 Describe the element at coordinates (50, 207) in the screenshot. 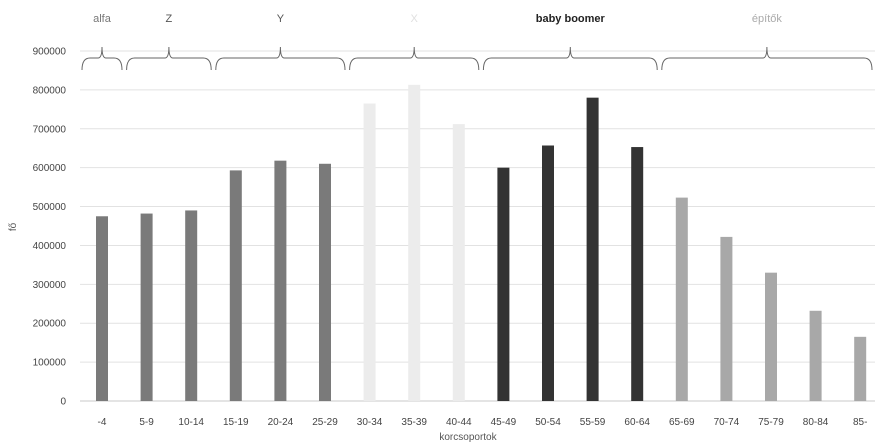

I see `y-tick-label: 500000` at that location.